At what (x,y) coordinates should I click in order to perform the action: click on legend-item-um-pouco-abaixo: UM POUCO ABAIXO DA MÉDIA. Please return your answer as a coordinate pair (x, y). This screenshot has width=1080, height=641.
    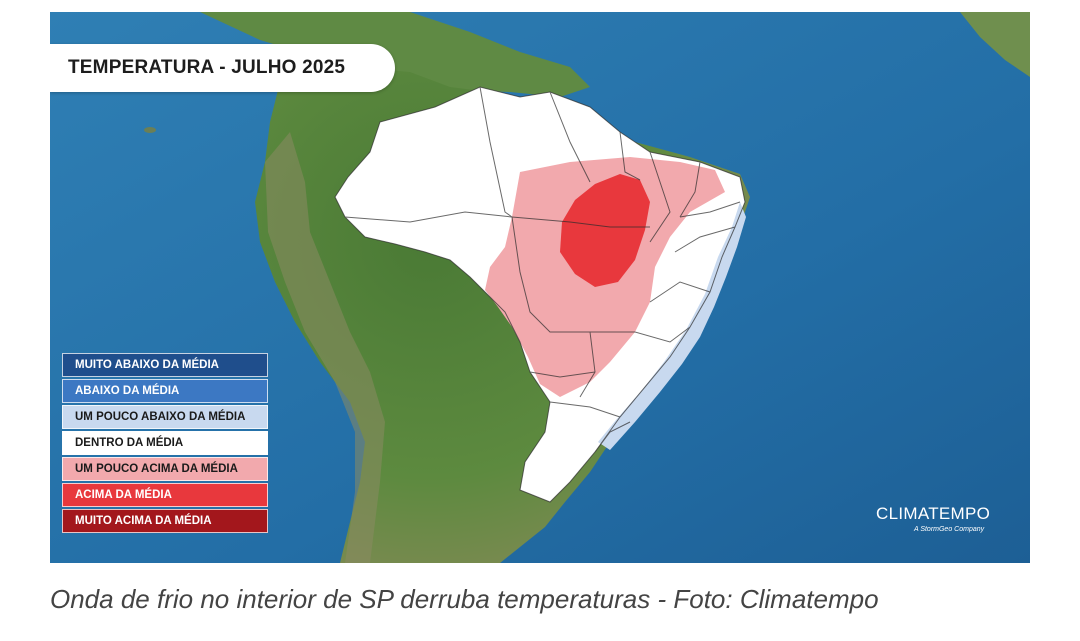
    Looking at the image, I should click on (165, 417).